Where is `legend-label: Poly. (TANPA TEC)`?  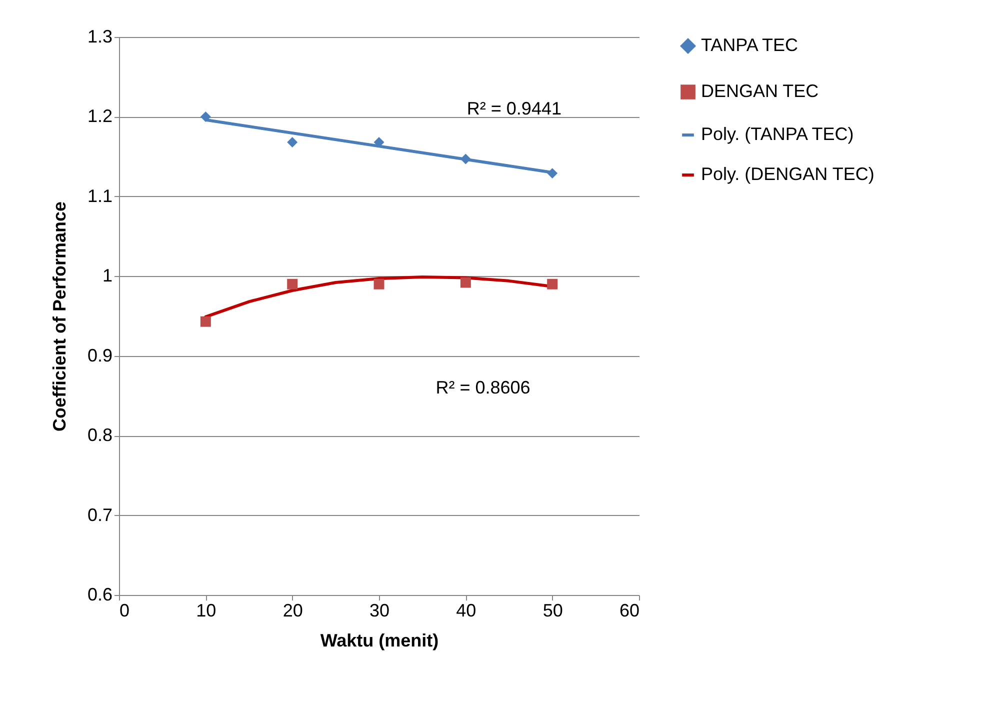 legend-label: Poly. (TANPA TEC) is located at coordinates (777, 134).